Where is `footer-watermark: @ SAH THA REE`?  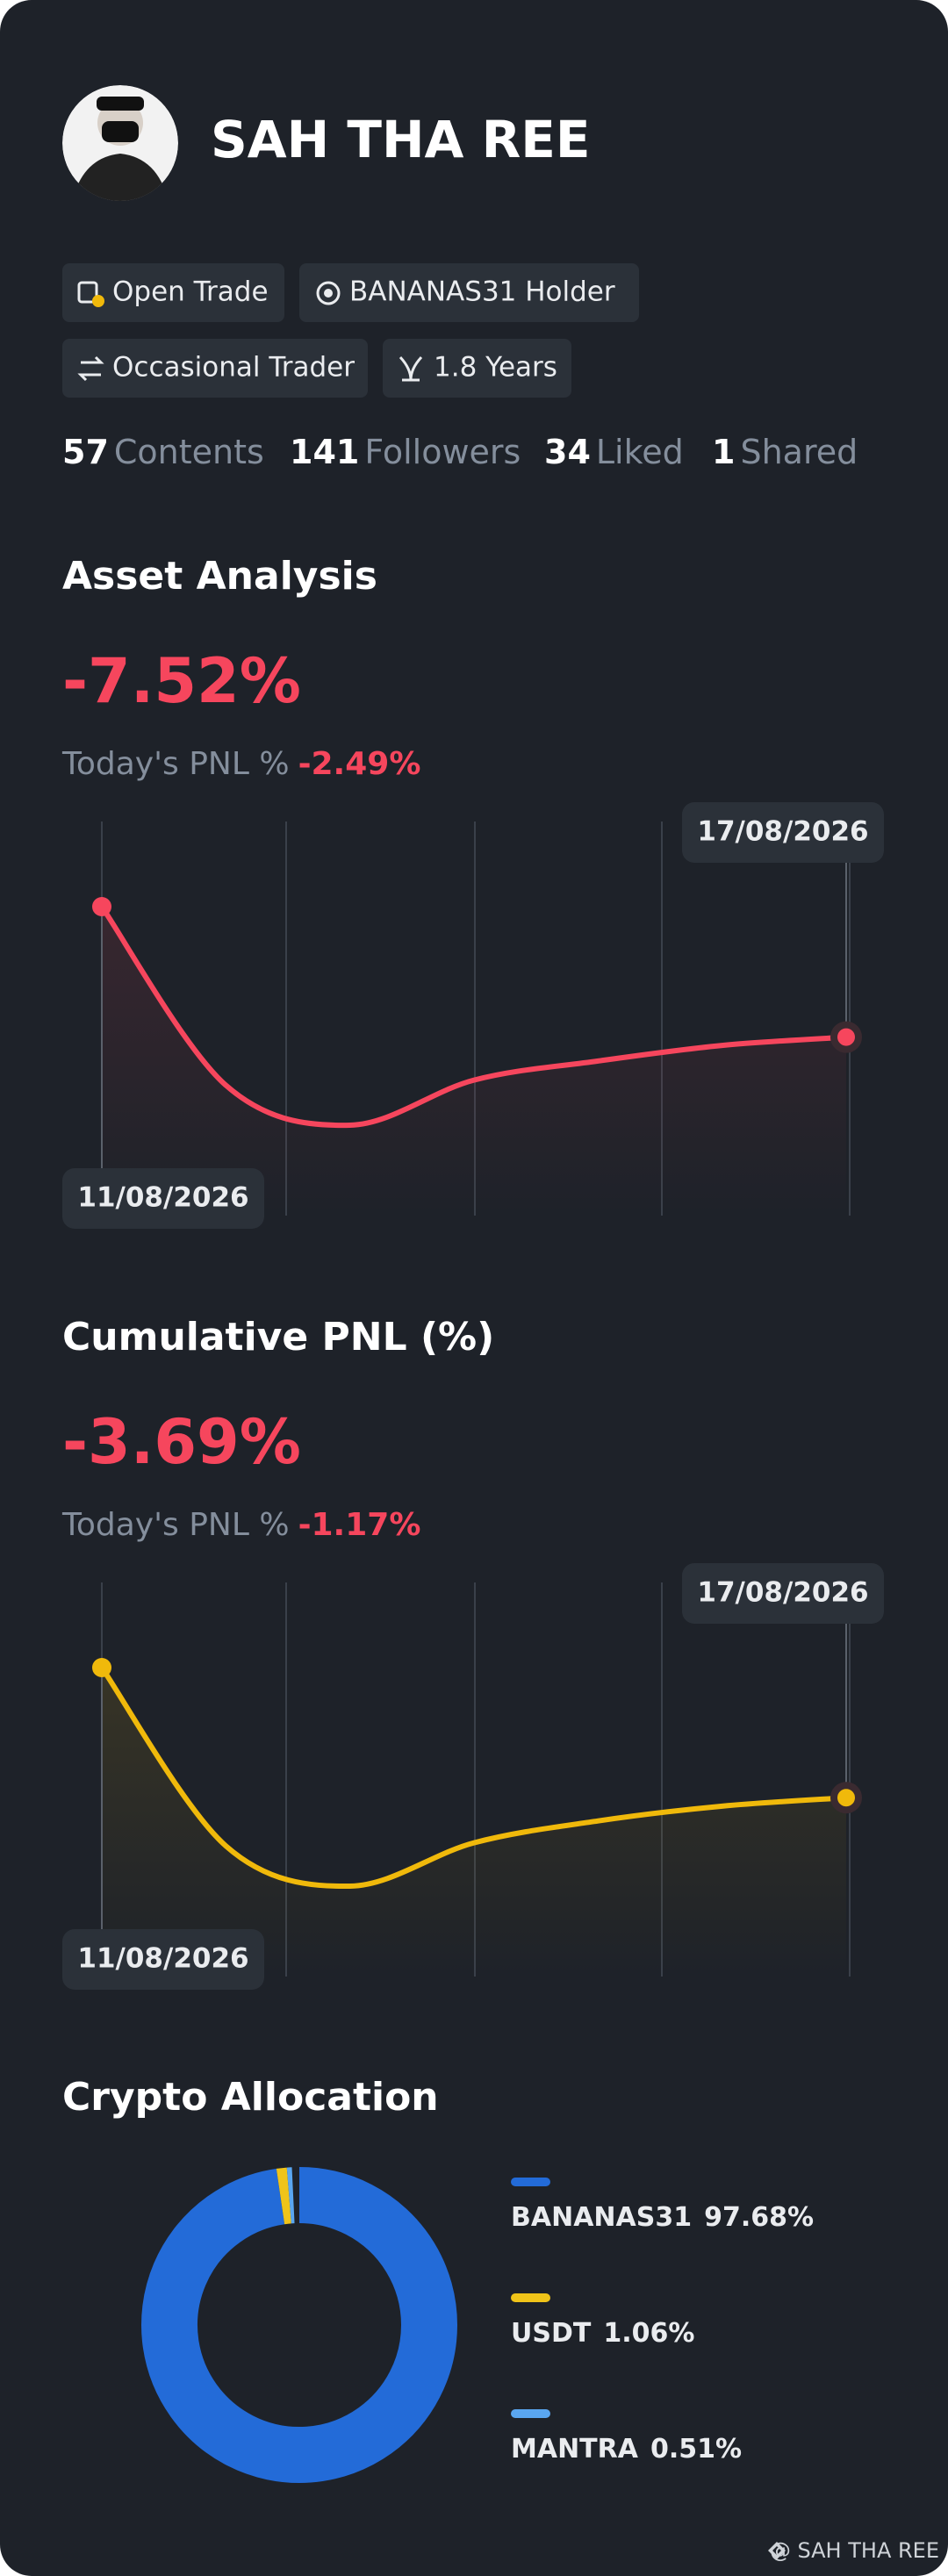 footer-watermark: @ SAH THA REE is located at coordinates (854, 2550).